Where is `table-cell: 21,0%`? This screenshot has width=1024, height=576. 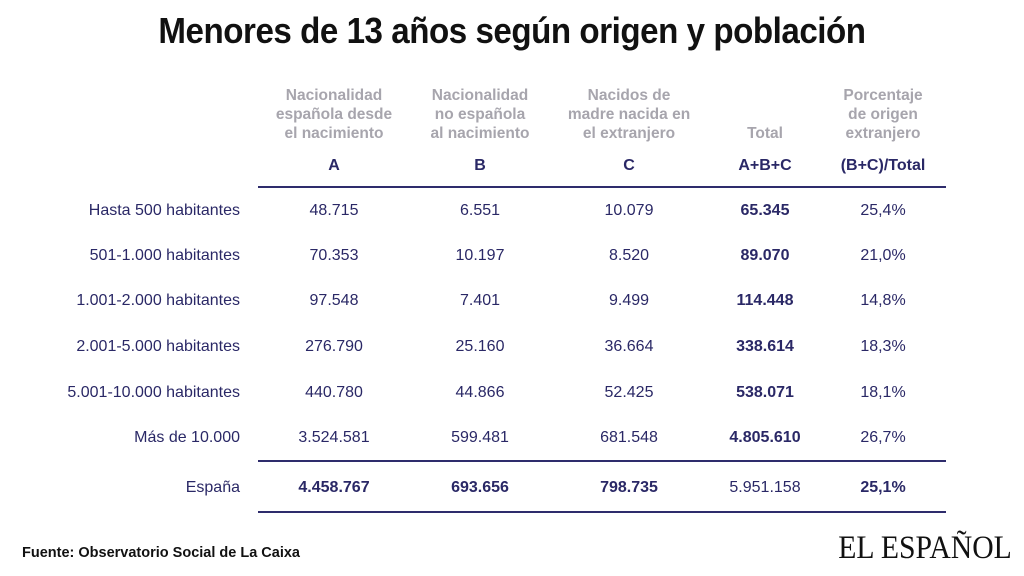
table-cell: 21,0% is located at coordinates (883, 255).